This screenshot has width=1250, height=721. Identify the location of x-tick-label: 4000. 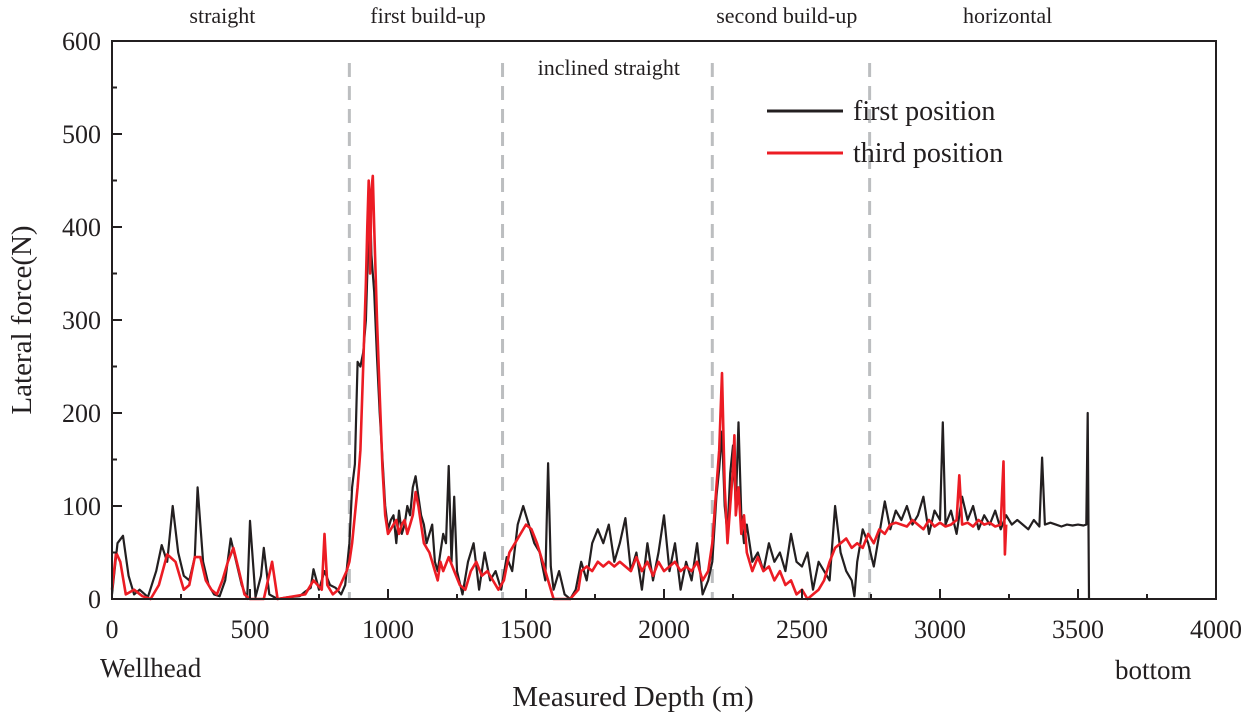
(1216, 629).